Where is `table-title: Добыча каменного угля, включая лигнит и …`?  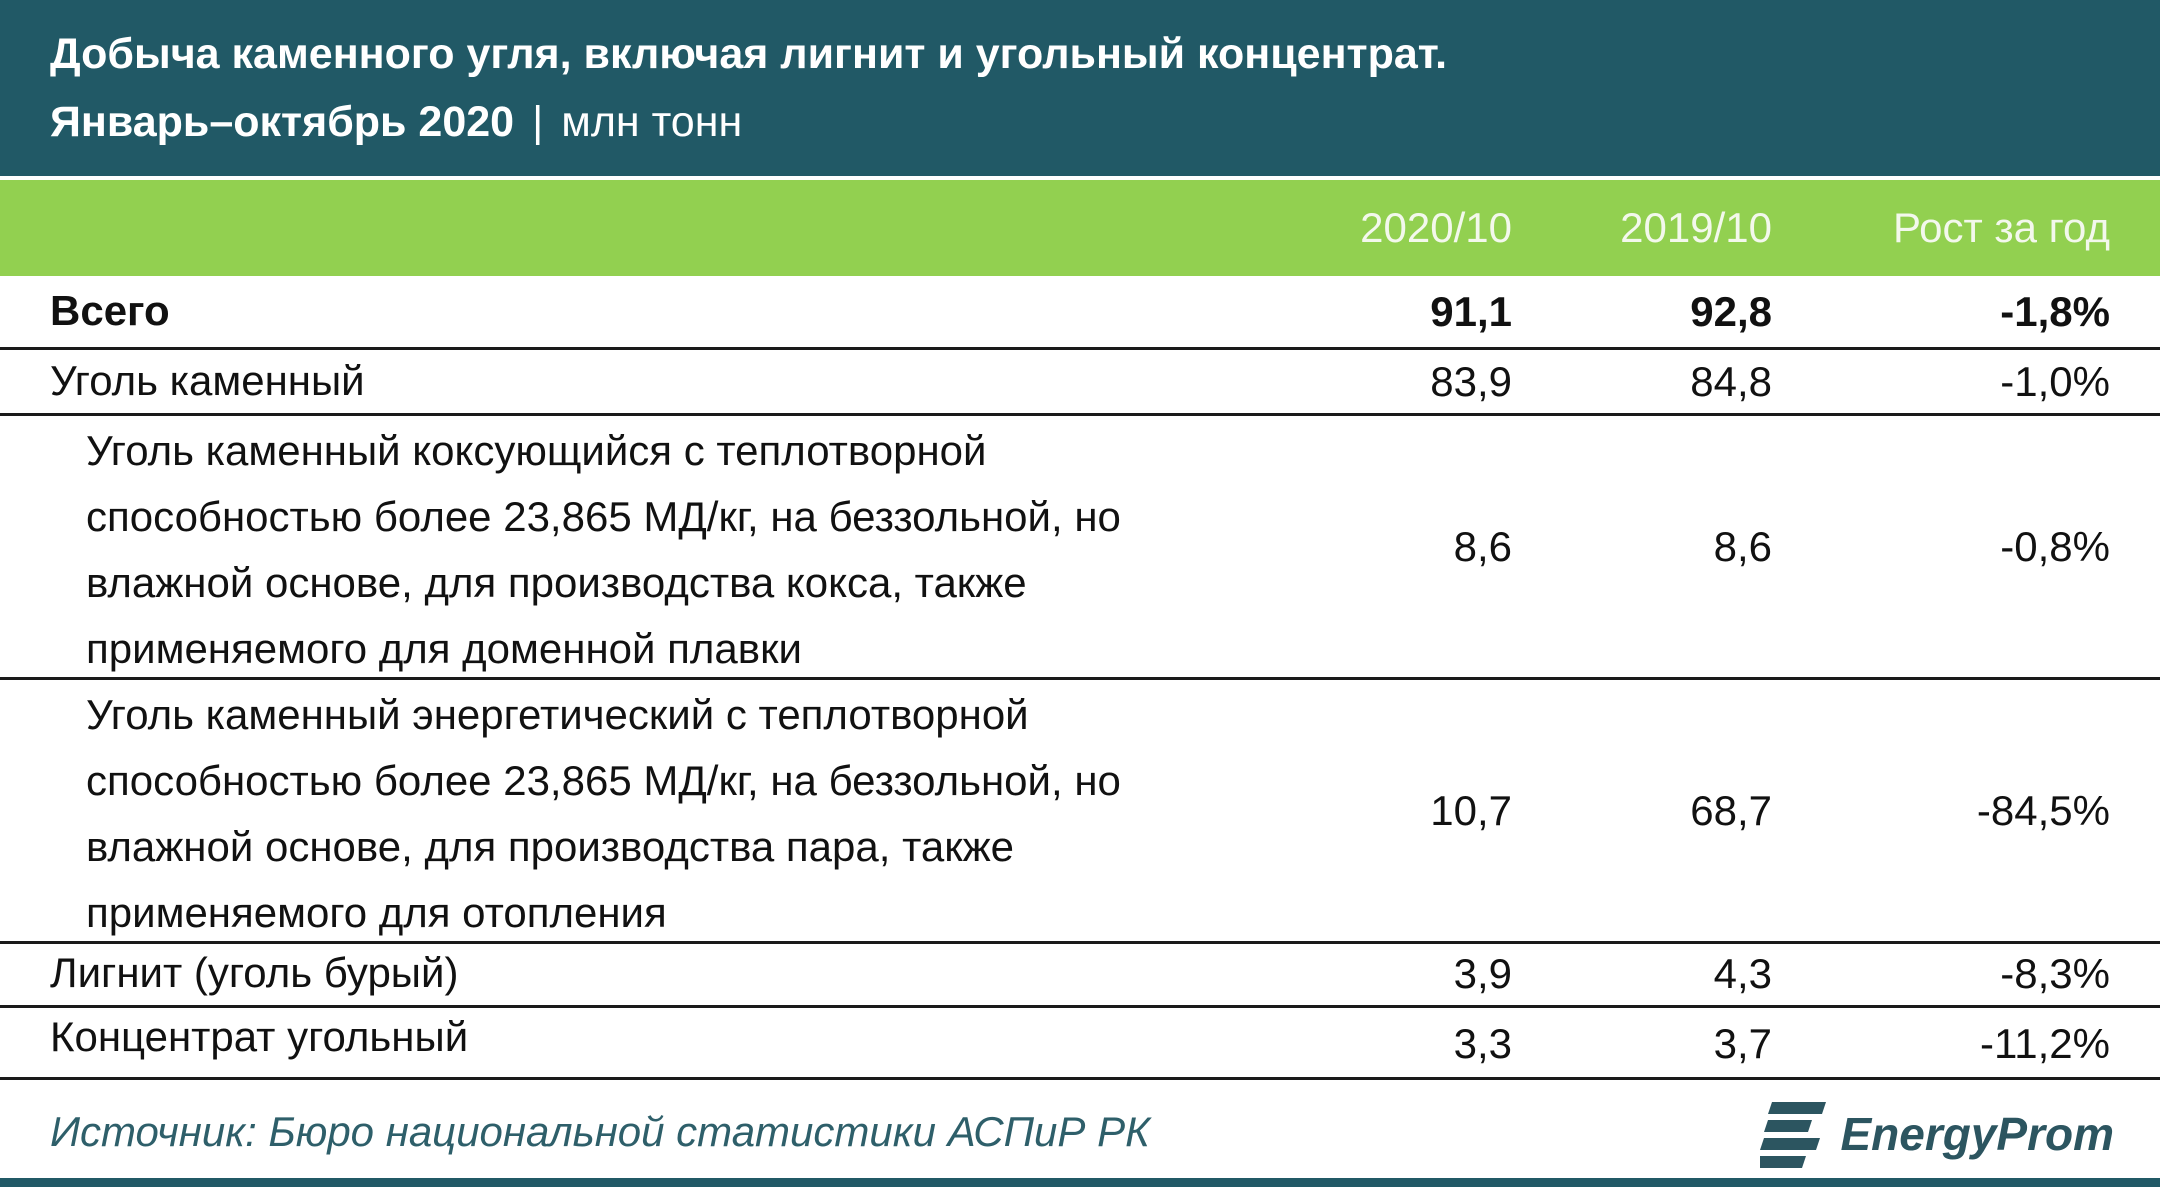
table-title: Добыча каменного угля, включая лигнит и … is located at coordinates (749, 54).